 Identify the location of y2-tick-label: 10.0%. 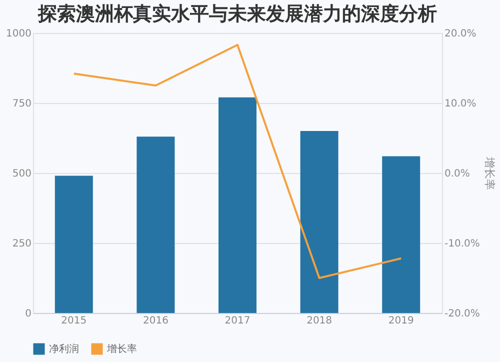
(460, 104).